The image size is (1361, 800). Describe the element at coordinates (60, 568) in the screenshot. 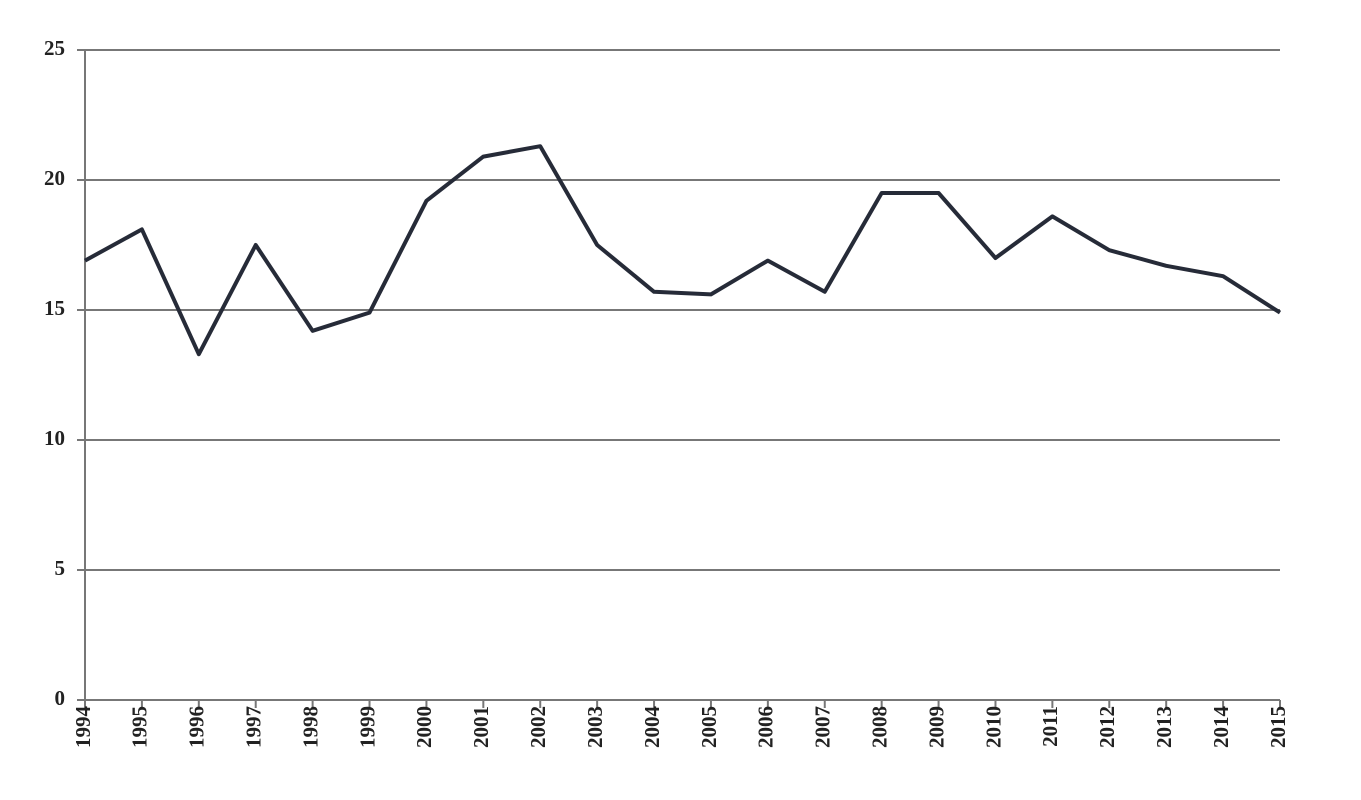

I see `y-tick-label: 5` at that location.